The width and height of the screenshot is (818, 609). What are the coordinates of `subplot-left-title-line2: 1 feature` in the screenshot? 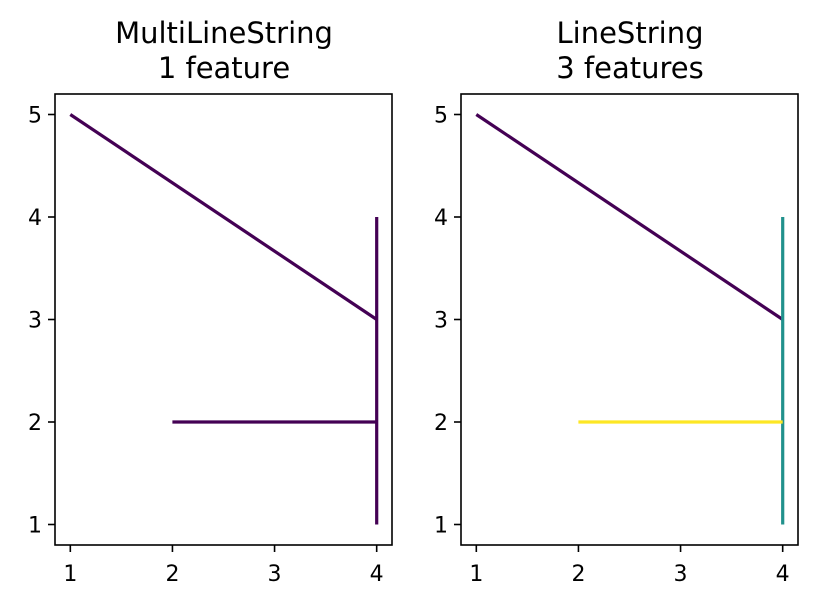 It's located at (224, 68).